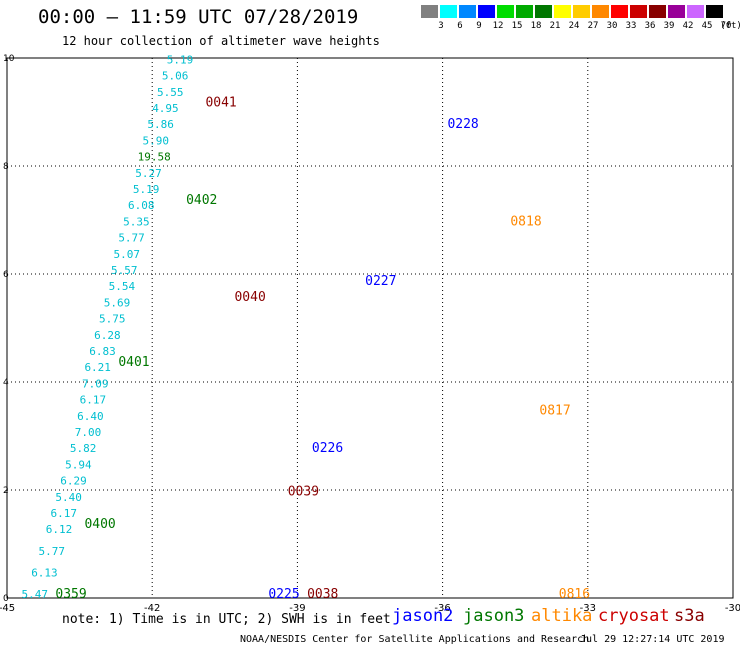  I want to click on legend-label: 3, so click(441, 26).